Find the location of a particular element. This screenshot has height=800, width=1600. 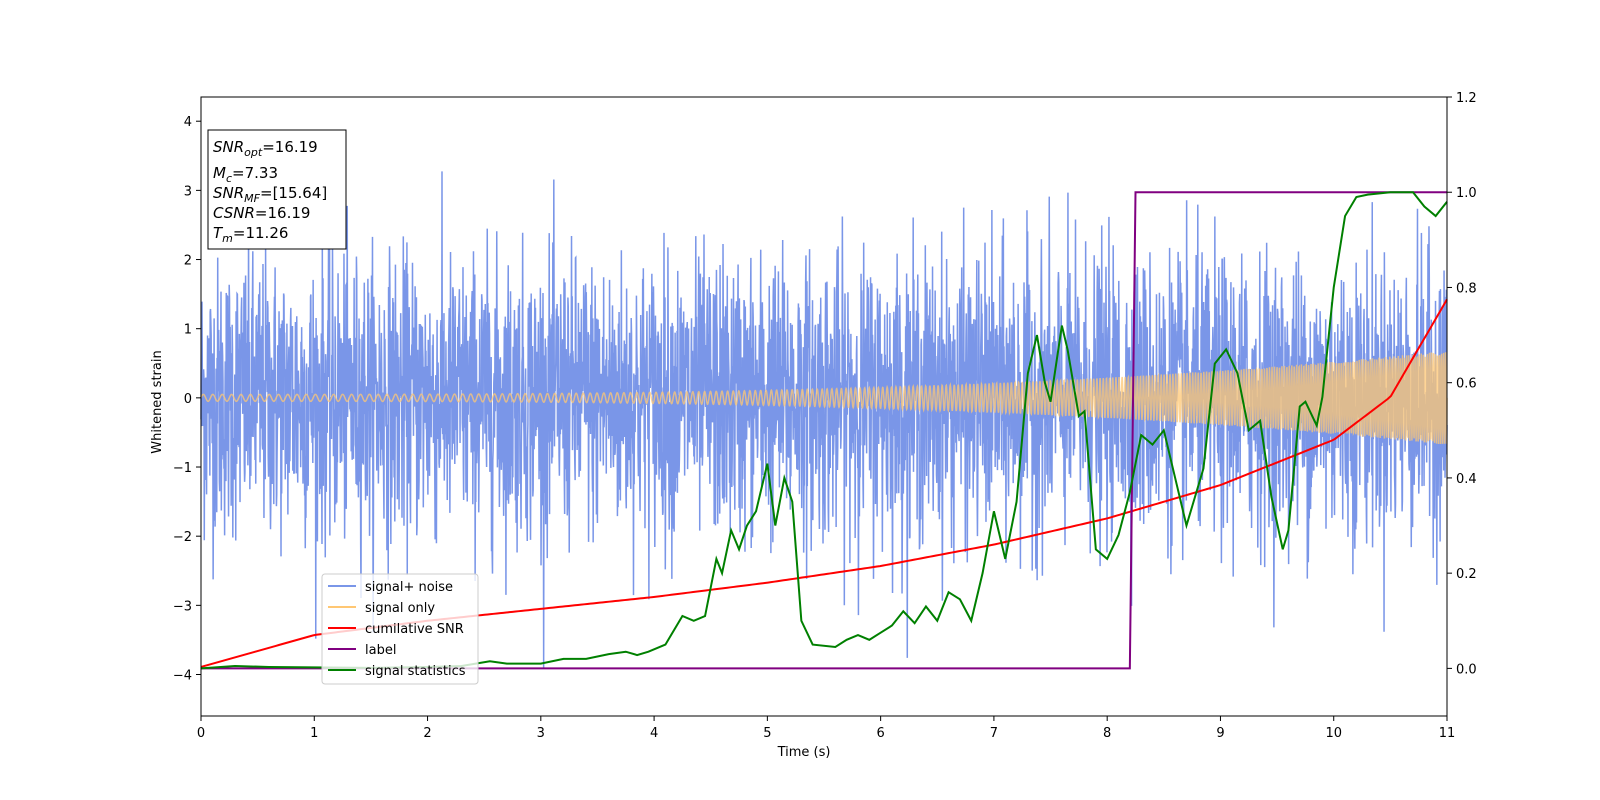

legend-label-cumulative-snr: cumilative SNR is located at coordinates (414, 629).